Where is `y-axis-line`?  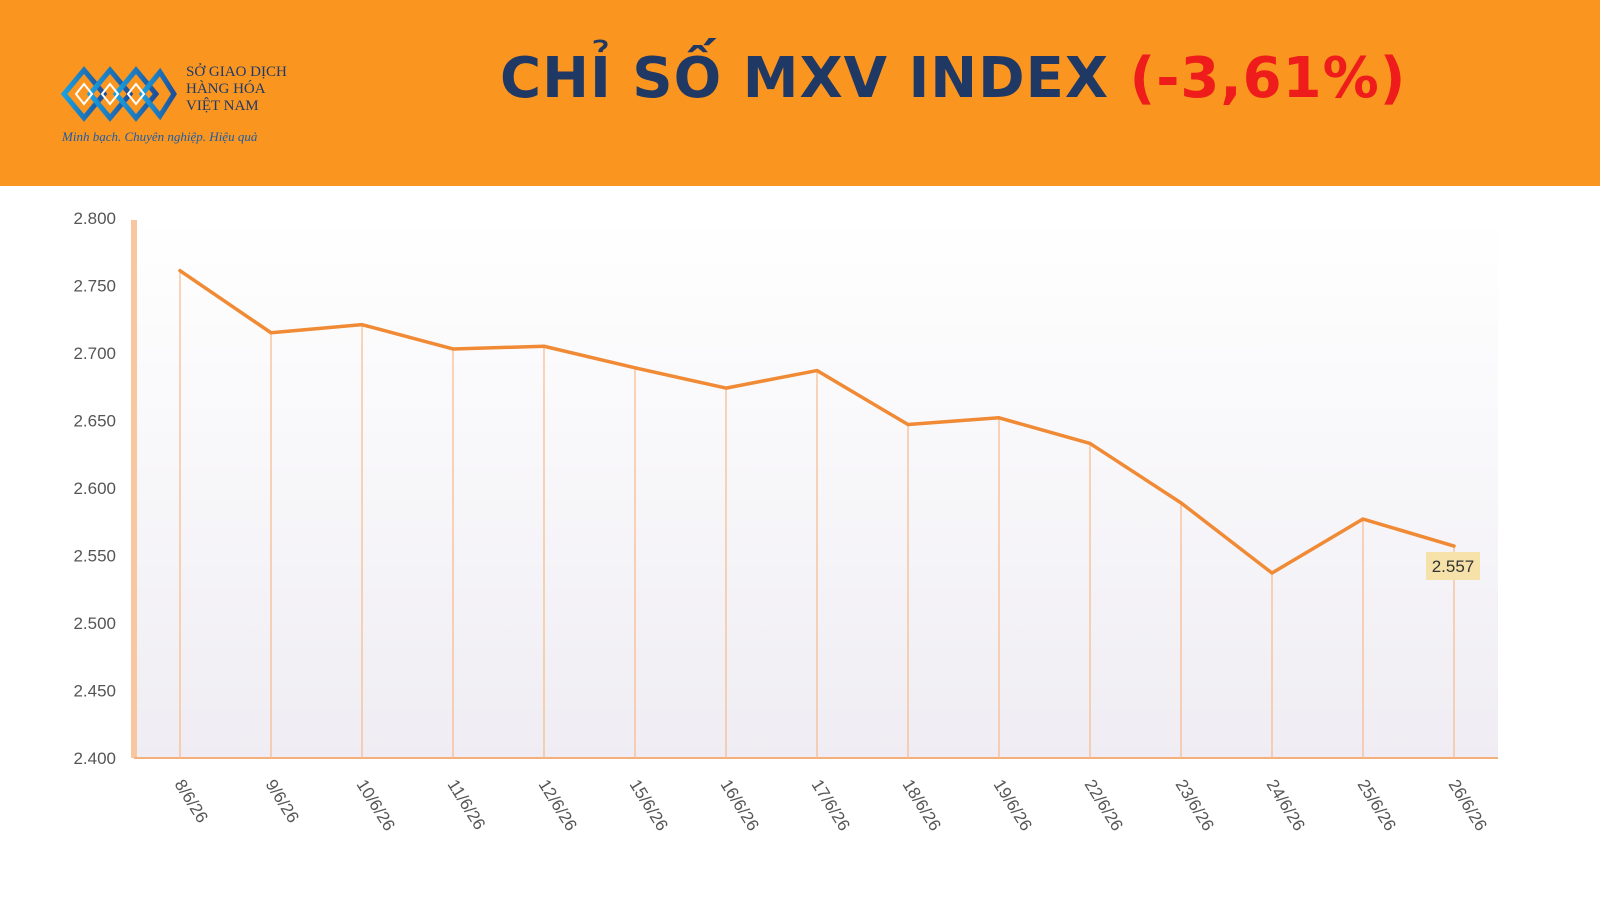
y-axis-line is located at coordinates (134, 489).